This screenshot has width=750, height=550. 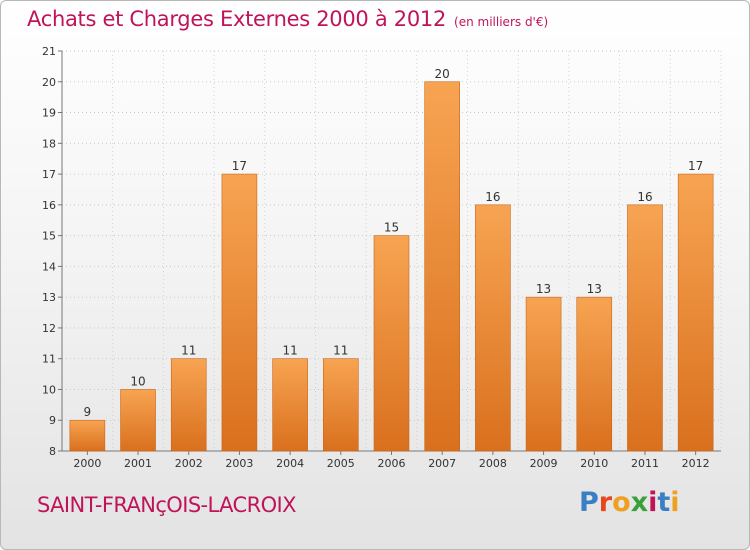 I want to click on logo-letter: x, so click(x=639, y=502).